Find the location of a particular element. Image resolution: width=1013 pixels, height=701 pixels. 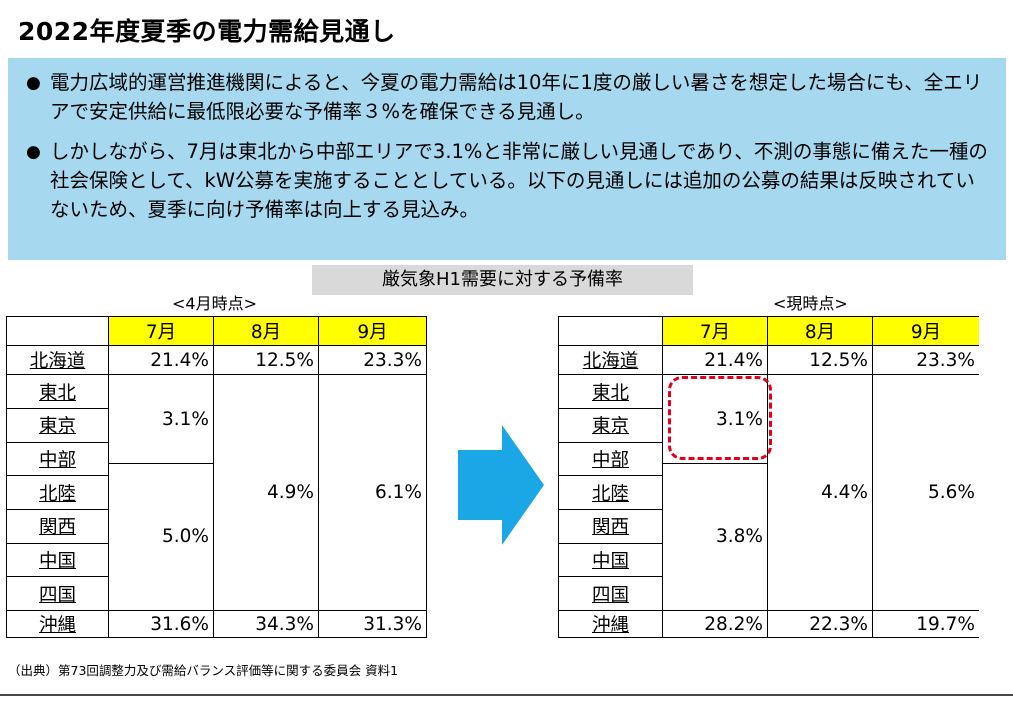

cell-mainland-aug: 4.9% is located at coordinates (266, 492).